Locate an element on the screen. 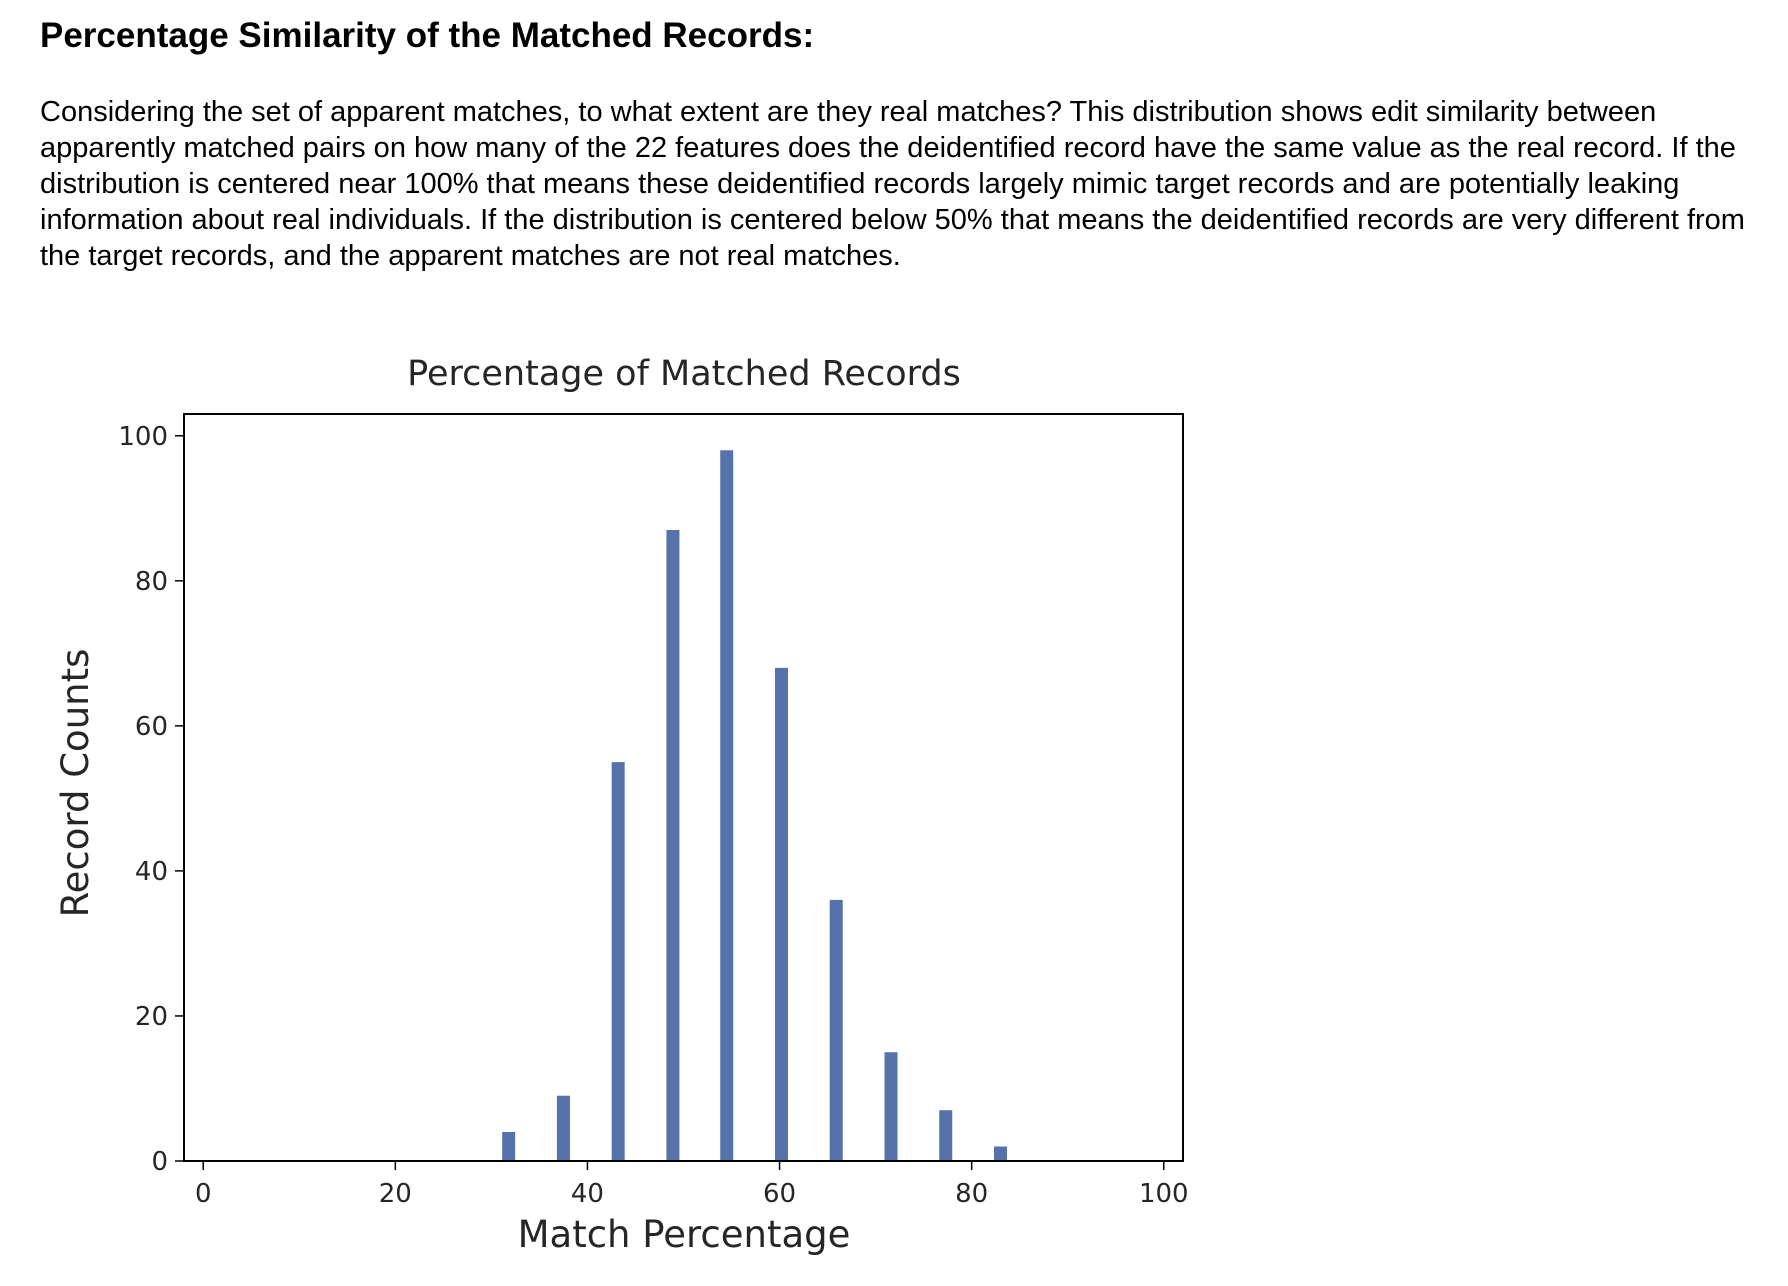  y-tick-label: 40 is located at coordinates (151, 872).